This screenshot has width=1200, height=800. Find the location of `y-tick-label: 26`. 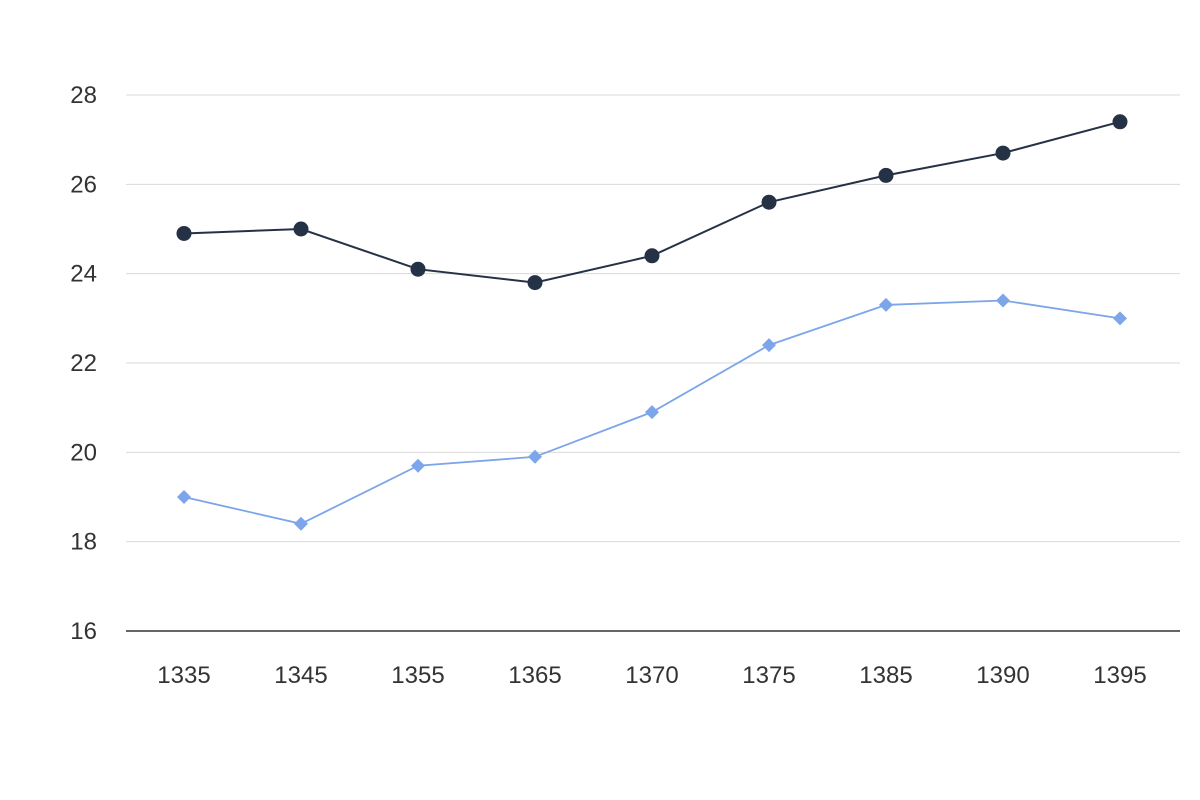

y-tick-label: 26 is located at coordinates (83, 184).